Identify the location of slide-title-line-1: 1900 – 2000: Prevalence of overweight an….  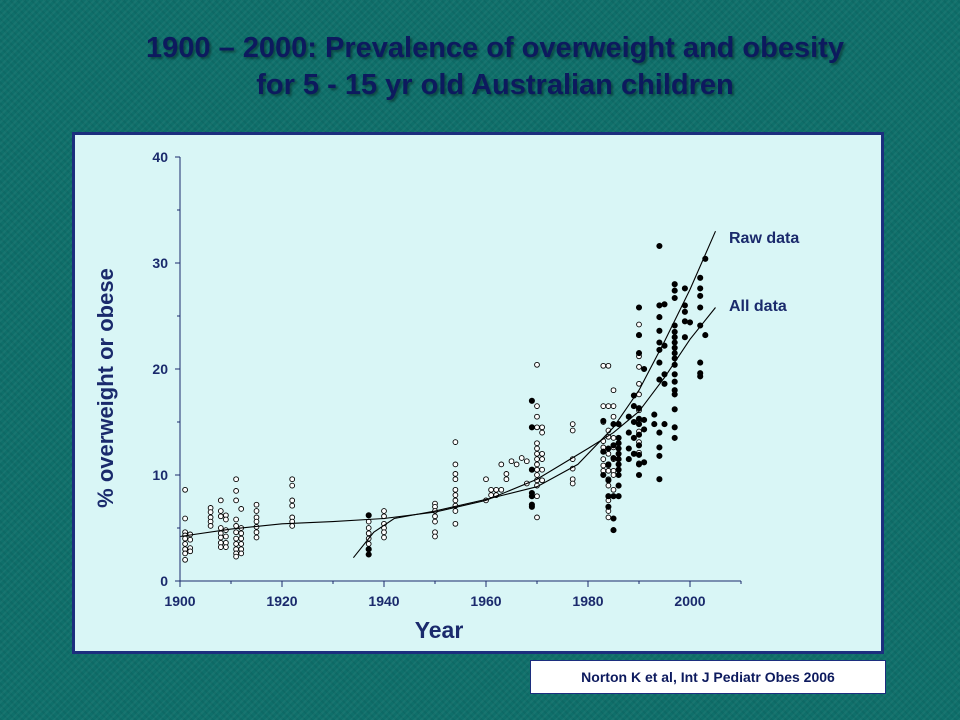
(495, 48).